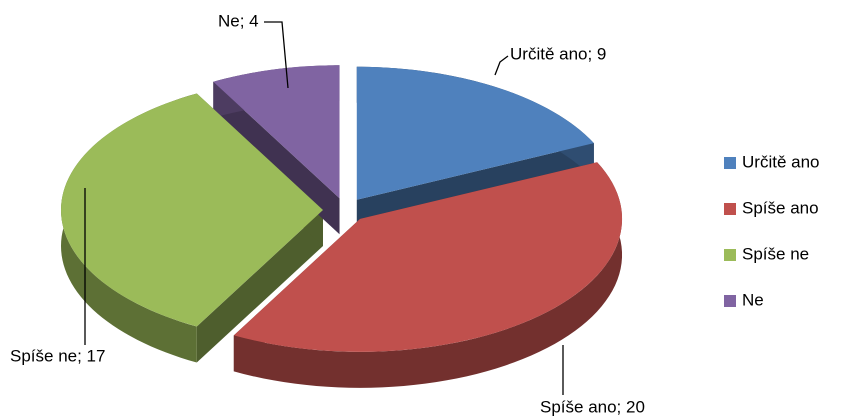  Describe the element at coordinates (780, 161) in the screenshot. I see `legend-label: Určitě ano` at that location.